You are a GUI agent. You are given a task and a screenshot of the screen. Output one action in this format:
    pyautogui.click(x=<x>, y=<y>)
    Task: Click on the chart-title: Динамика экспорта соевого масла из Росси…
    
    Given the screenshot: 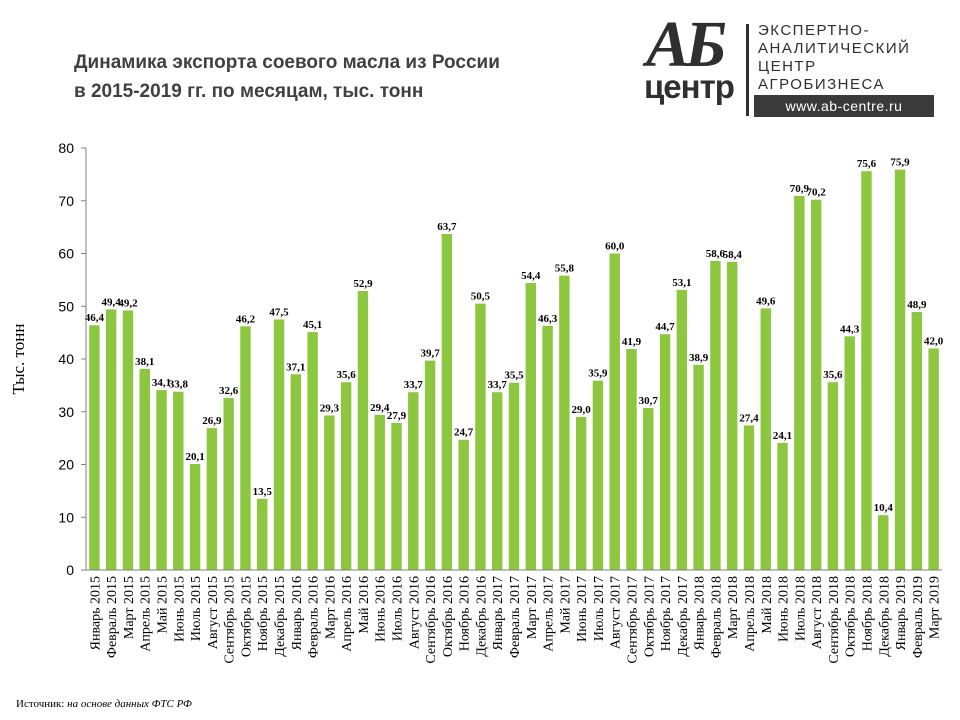 What is the action you would take?
    pyautogui.click(x=334, y=77)
    